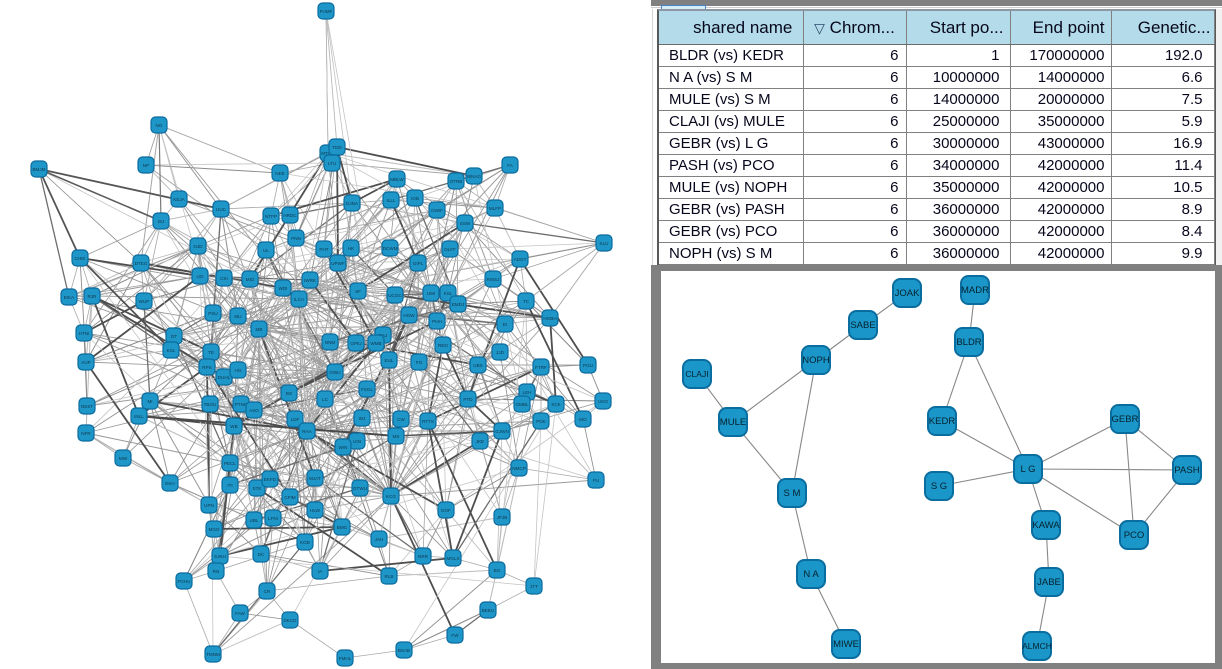  Describe the element at coordinates (123, 458) in the screenshot. I see `svg-text: MW` at that location.